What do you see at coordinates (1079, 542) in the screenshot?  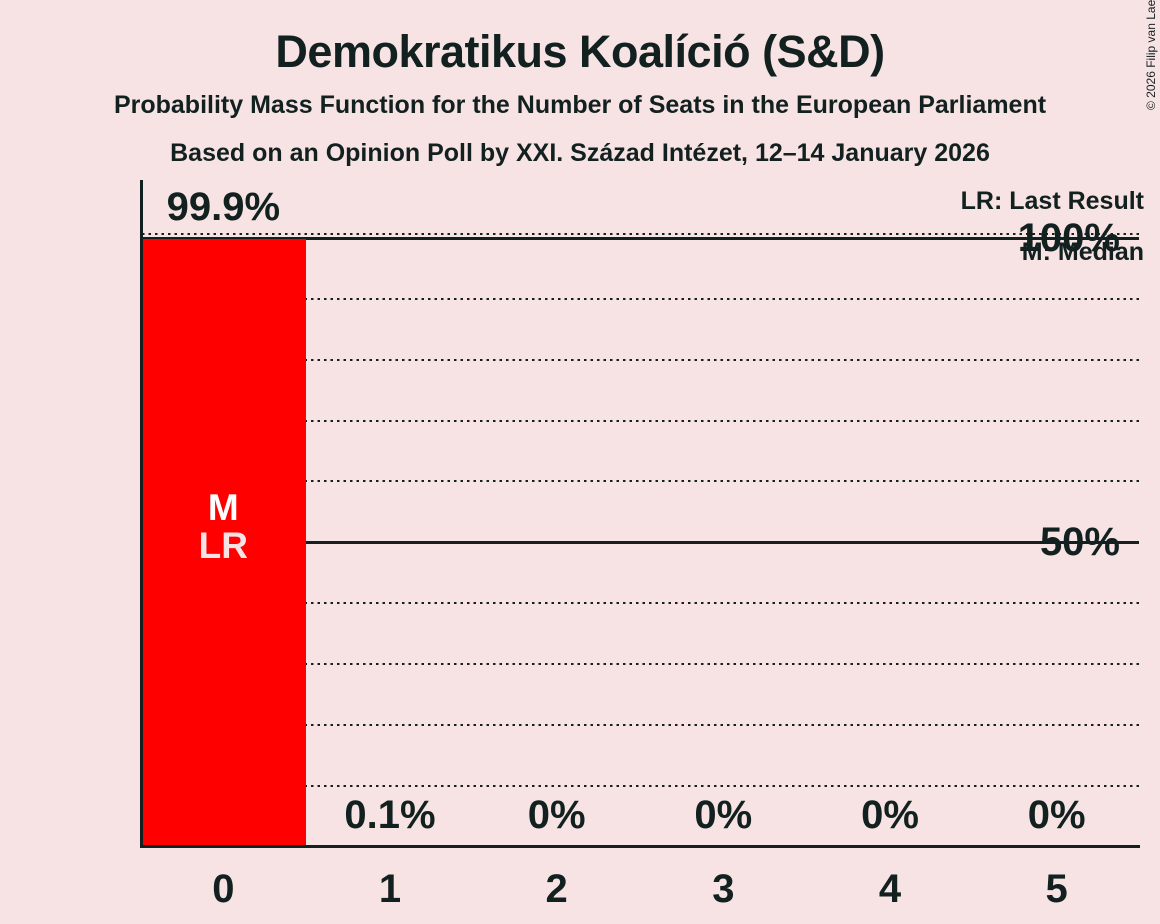 I see `y-axis-label-50: 50%` at bounding box center [1079, 542].